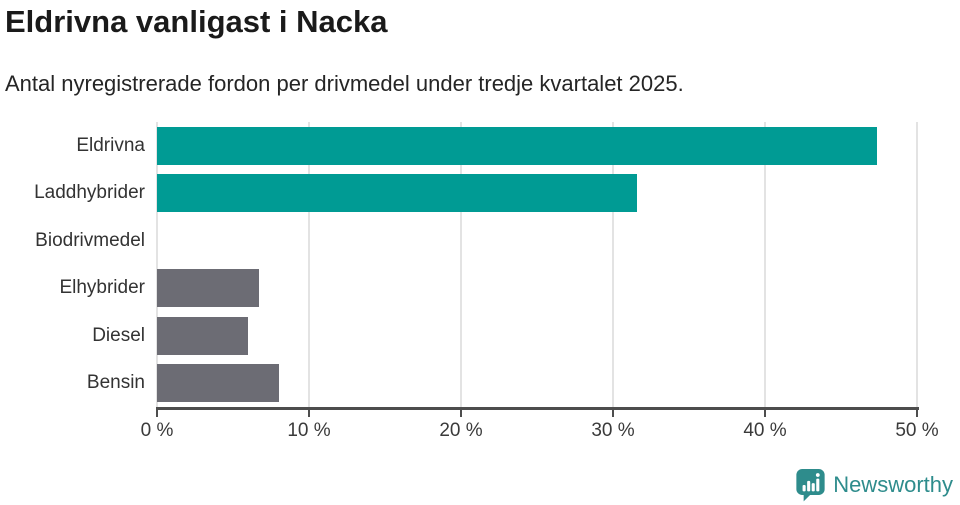  I want to click on bar-diesel, so click(203, 335).